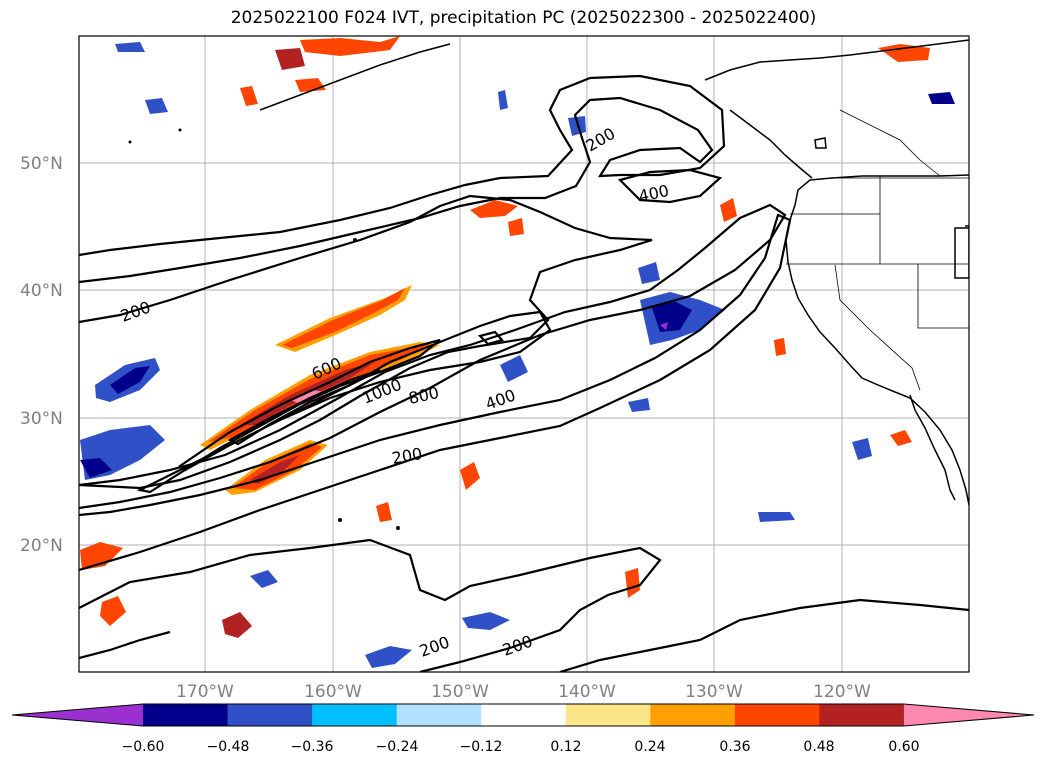 The image size is (1047, 765). Describe the element at coordinates (205, 692) in the screenshot. I see `lon-label: 170°W` at that location.